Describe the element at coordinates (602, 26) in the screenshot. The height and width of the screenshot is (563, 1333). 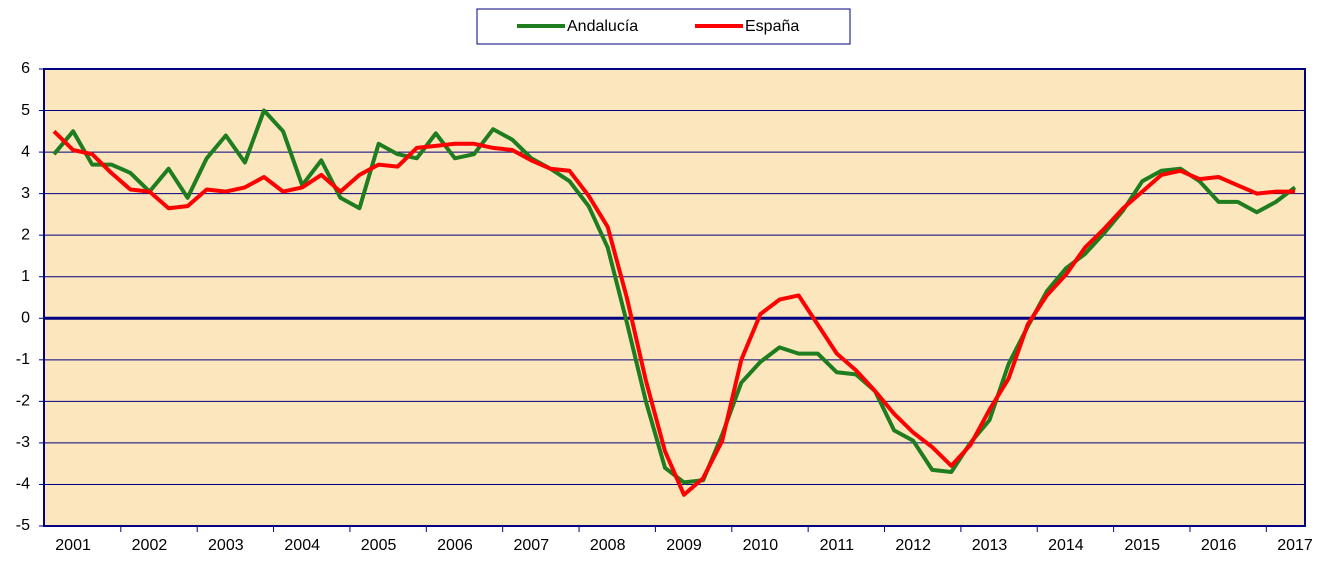
I see `legend-label: Andalucía` at that location.